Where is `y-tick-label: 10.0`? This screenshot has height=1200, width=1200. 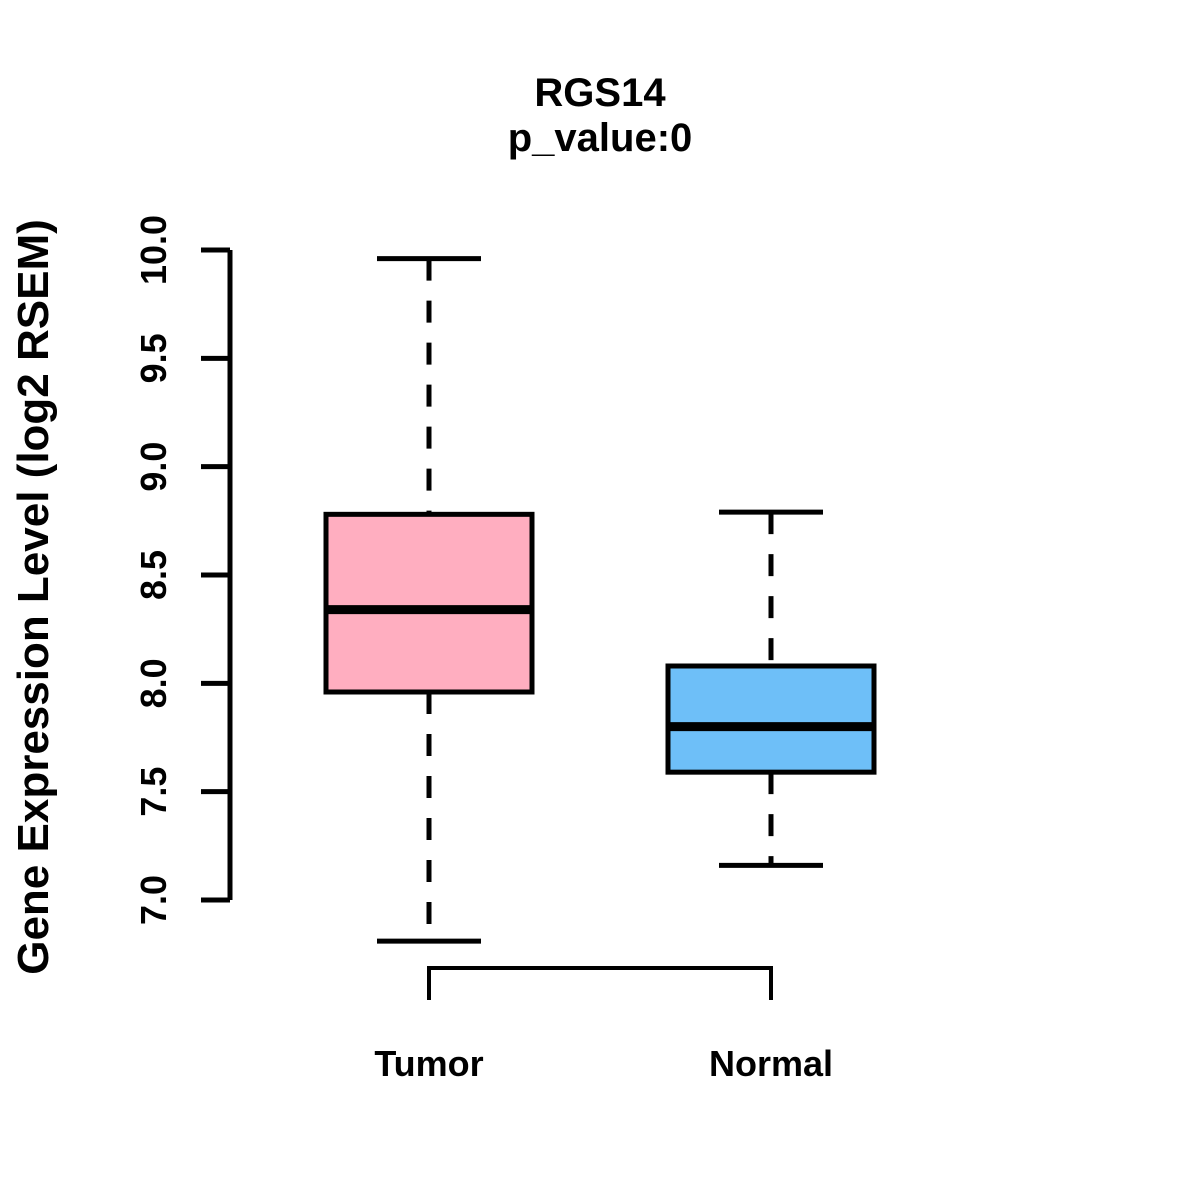
y-tick-label: 10.0 is located at coordinates (153, 250).